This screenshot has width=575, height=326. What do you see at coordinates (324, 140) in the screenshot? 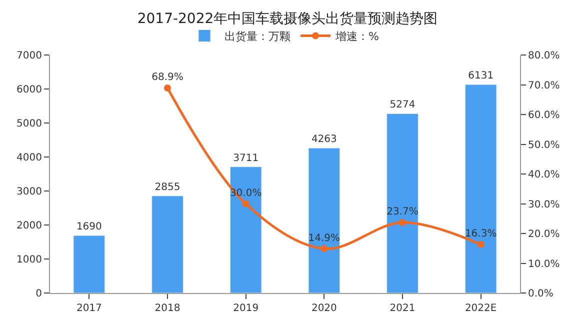
I see `data-label: 4263` at bounding box center [324, 140].